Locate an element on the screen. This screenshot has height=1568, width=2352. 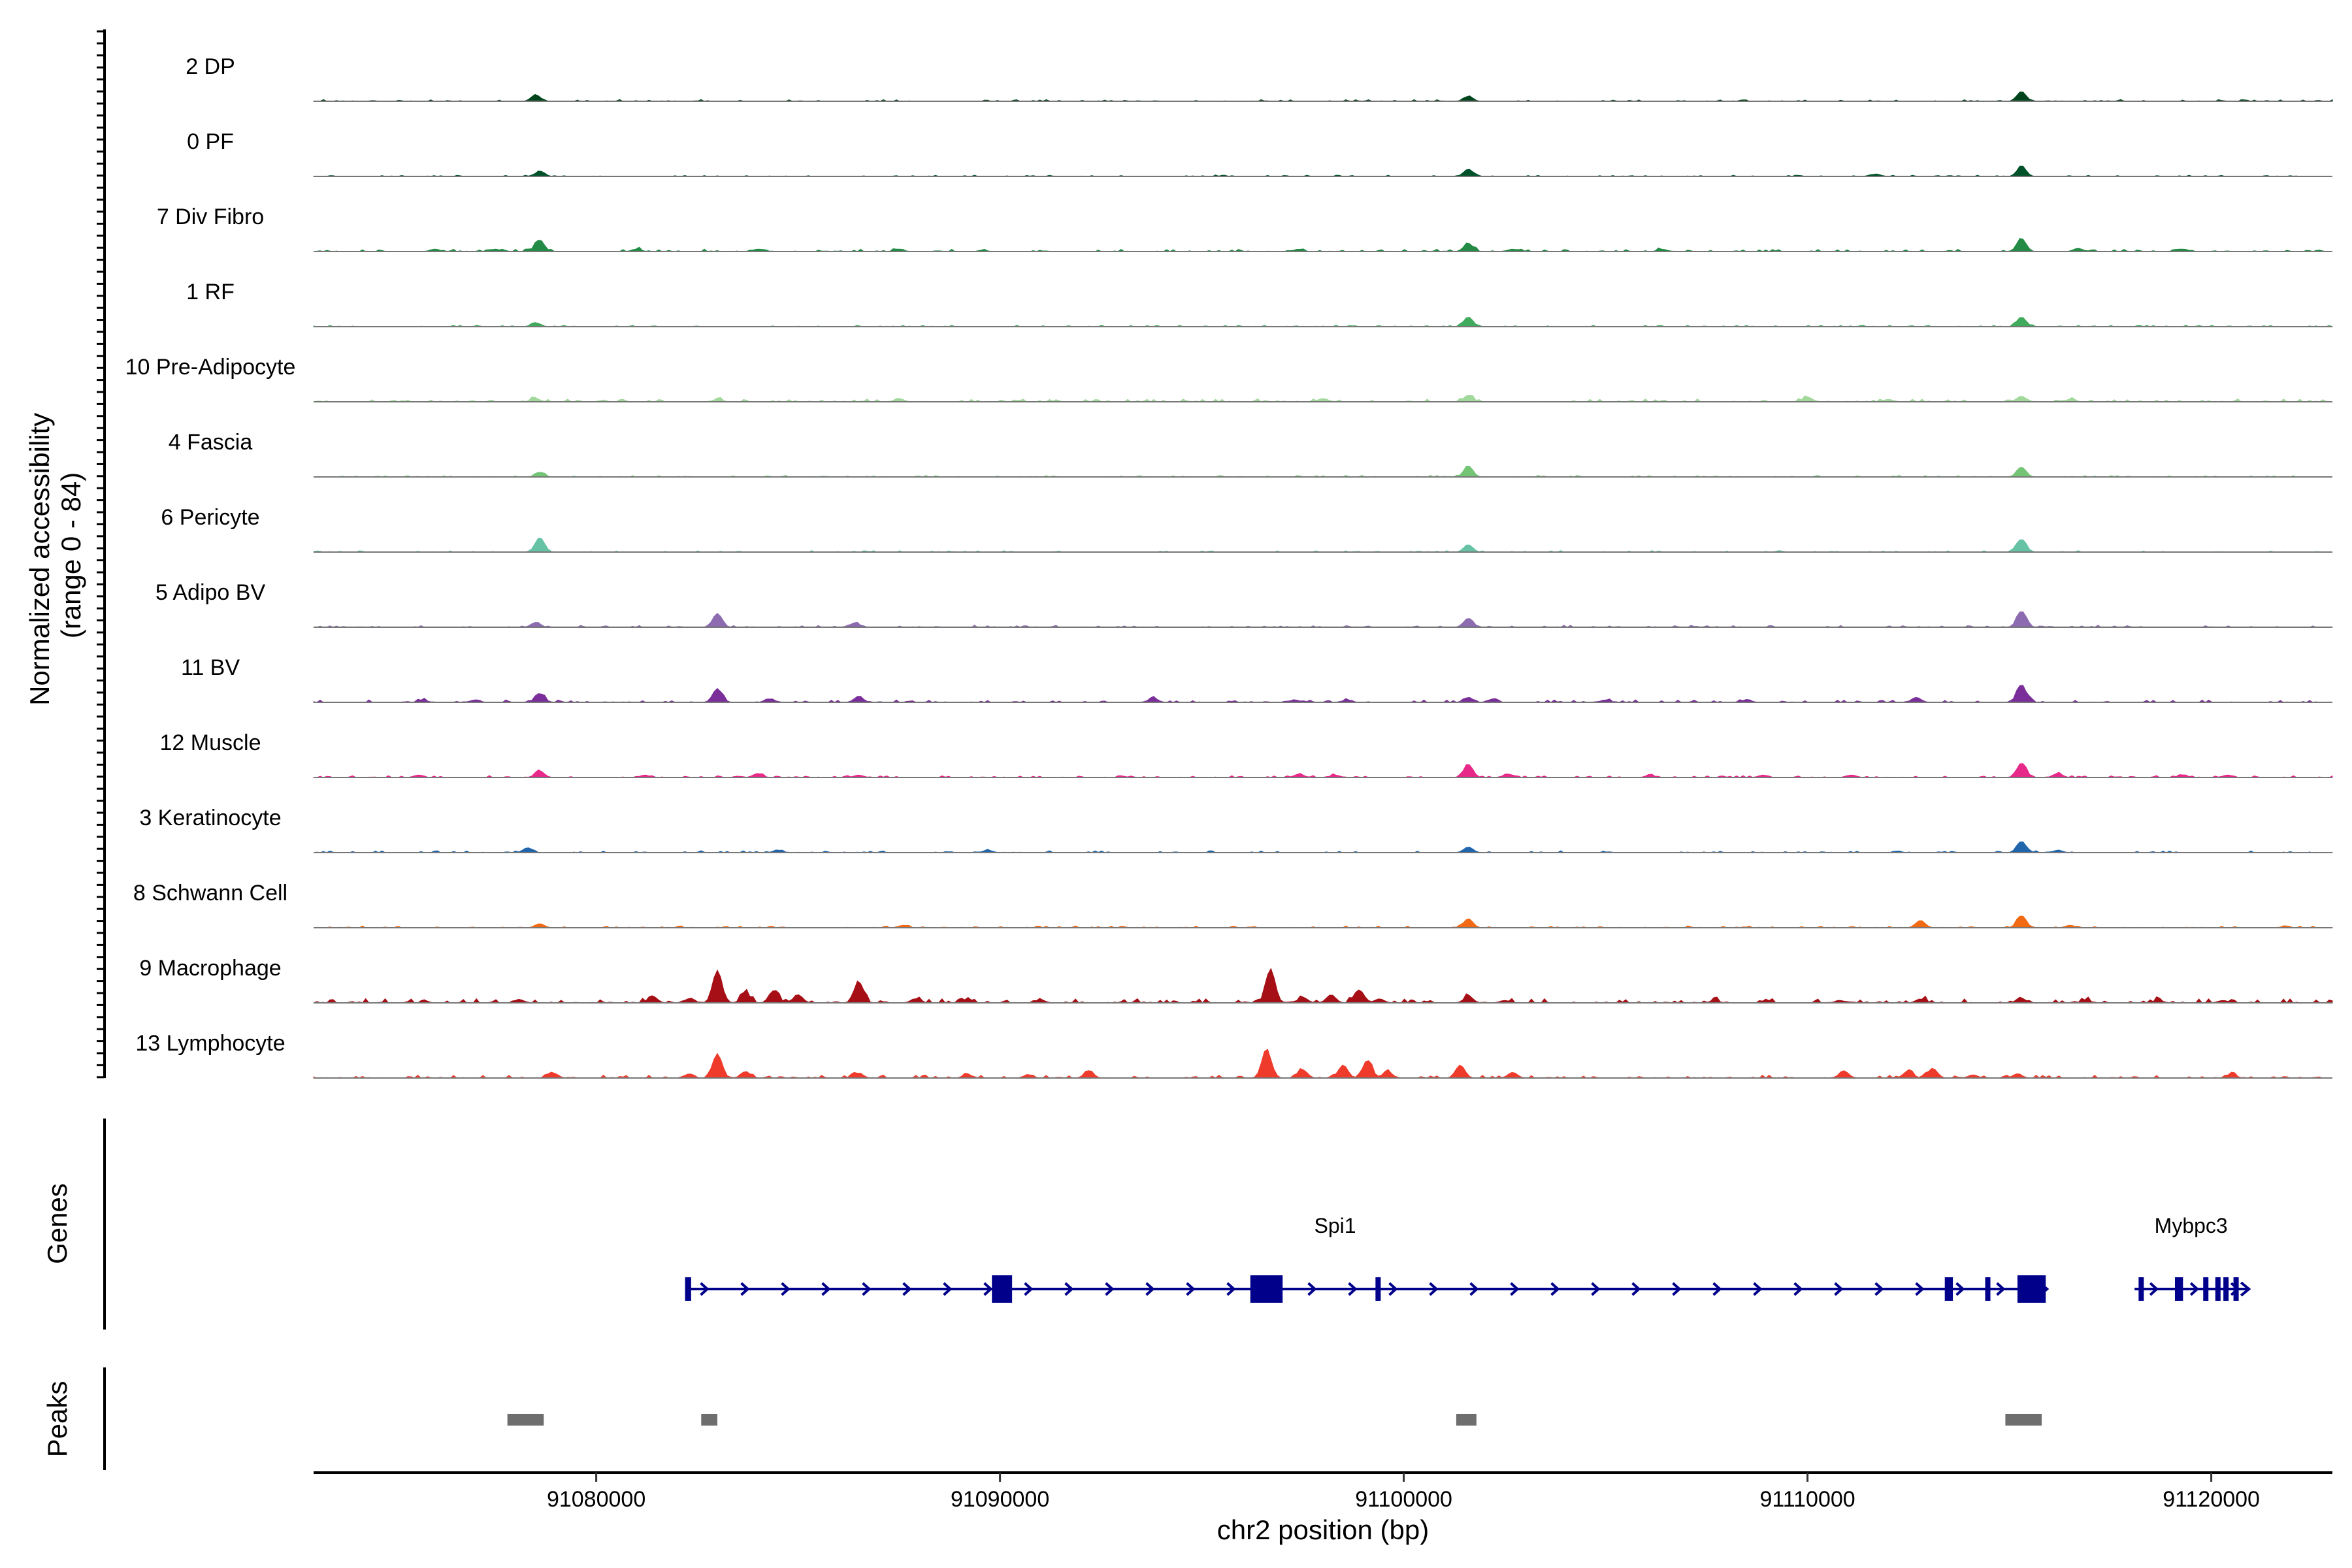
coverage-track: 0 PF is located at coordinates (1259, 153).